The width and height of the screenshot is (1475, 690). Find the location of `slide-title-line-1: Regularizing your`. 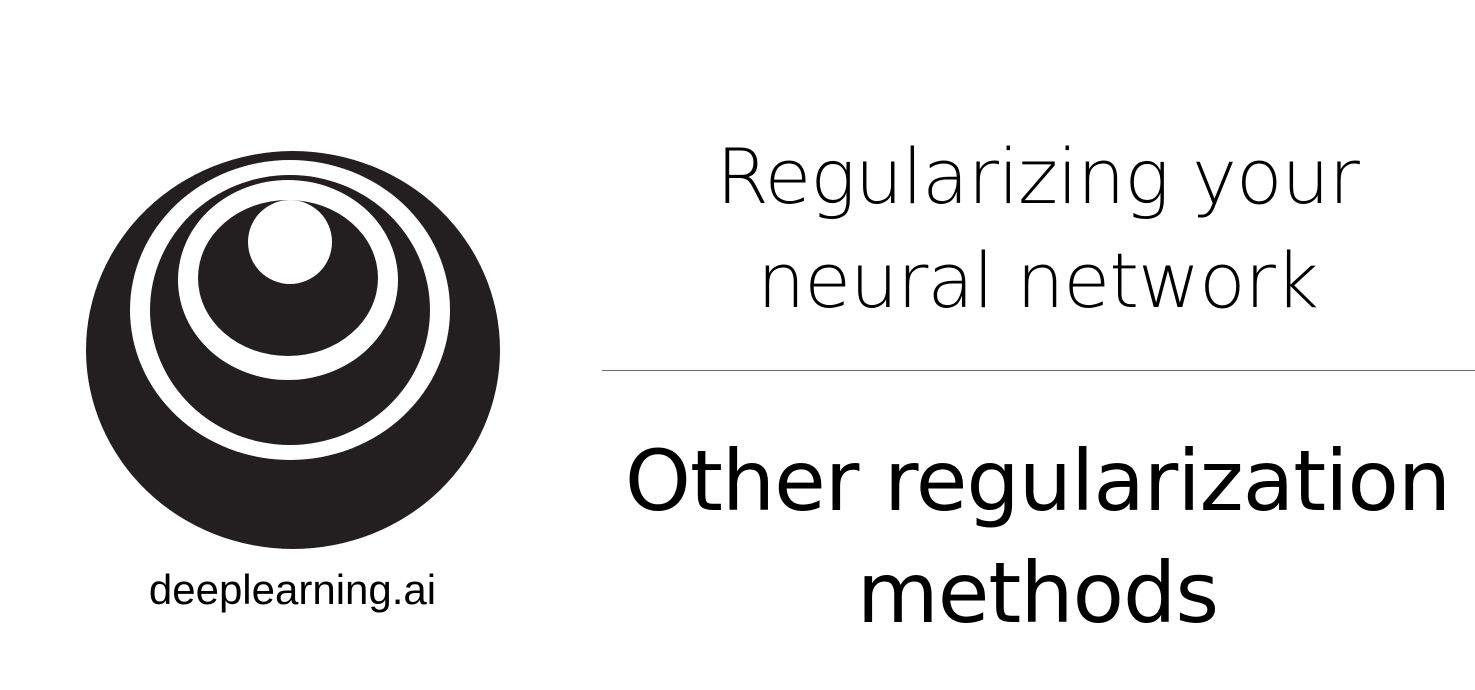

slide-title-line-1: Regularizing your is located at coordinates (1038, 176).